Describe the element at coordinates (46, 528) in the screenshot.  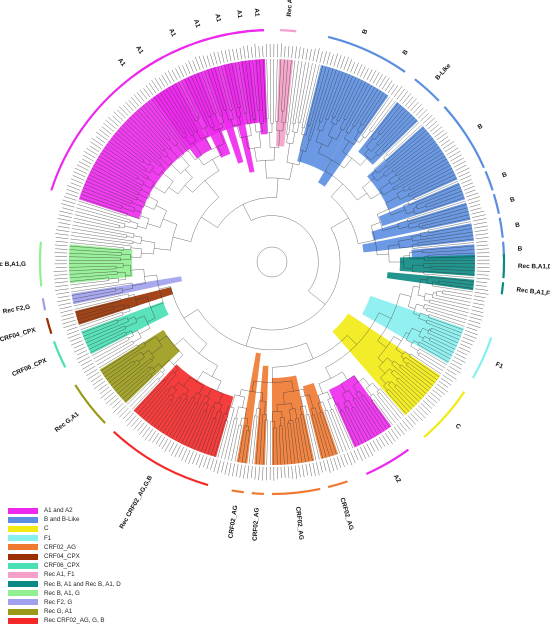
I see `legend-label: C` at that location.